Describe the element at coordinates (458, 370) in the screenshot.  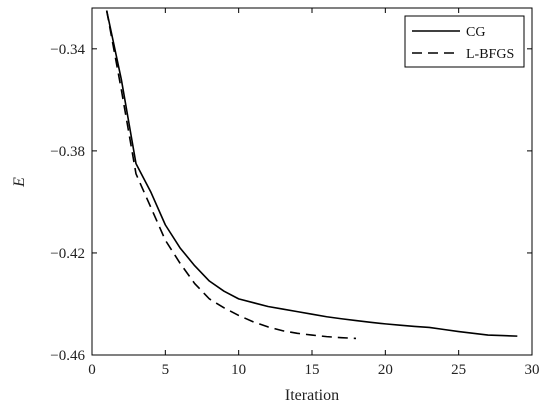
I see `x-tick-label: 25` at that location.